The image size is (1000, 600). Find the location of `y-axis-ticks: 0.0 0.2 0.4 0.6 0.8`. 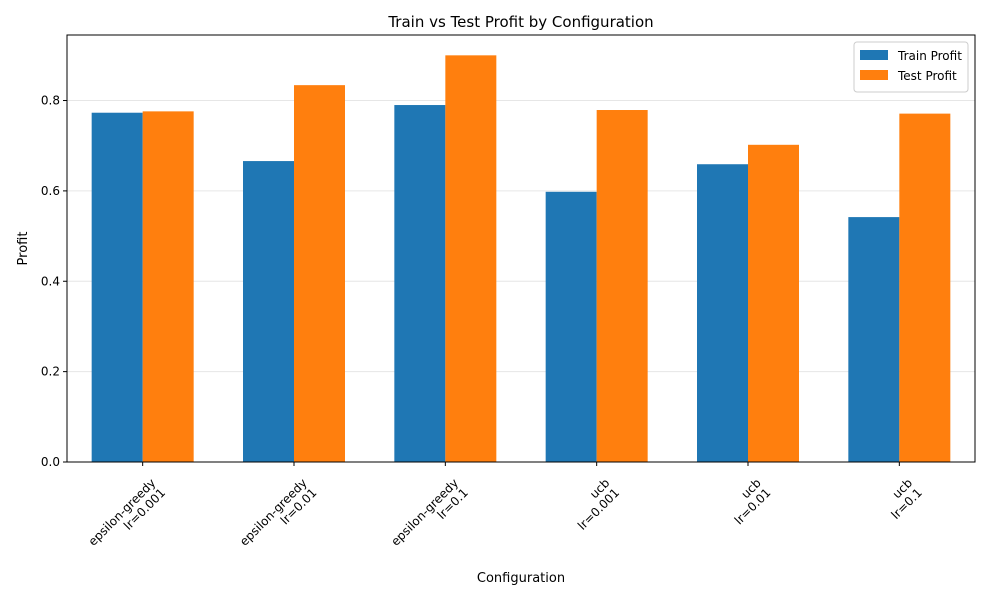

y-axis-ticks: 0.0 0.2 0.4 0.6 0.8 is located at coordinates (54, 281).